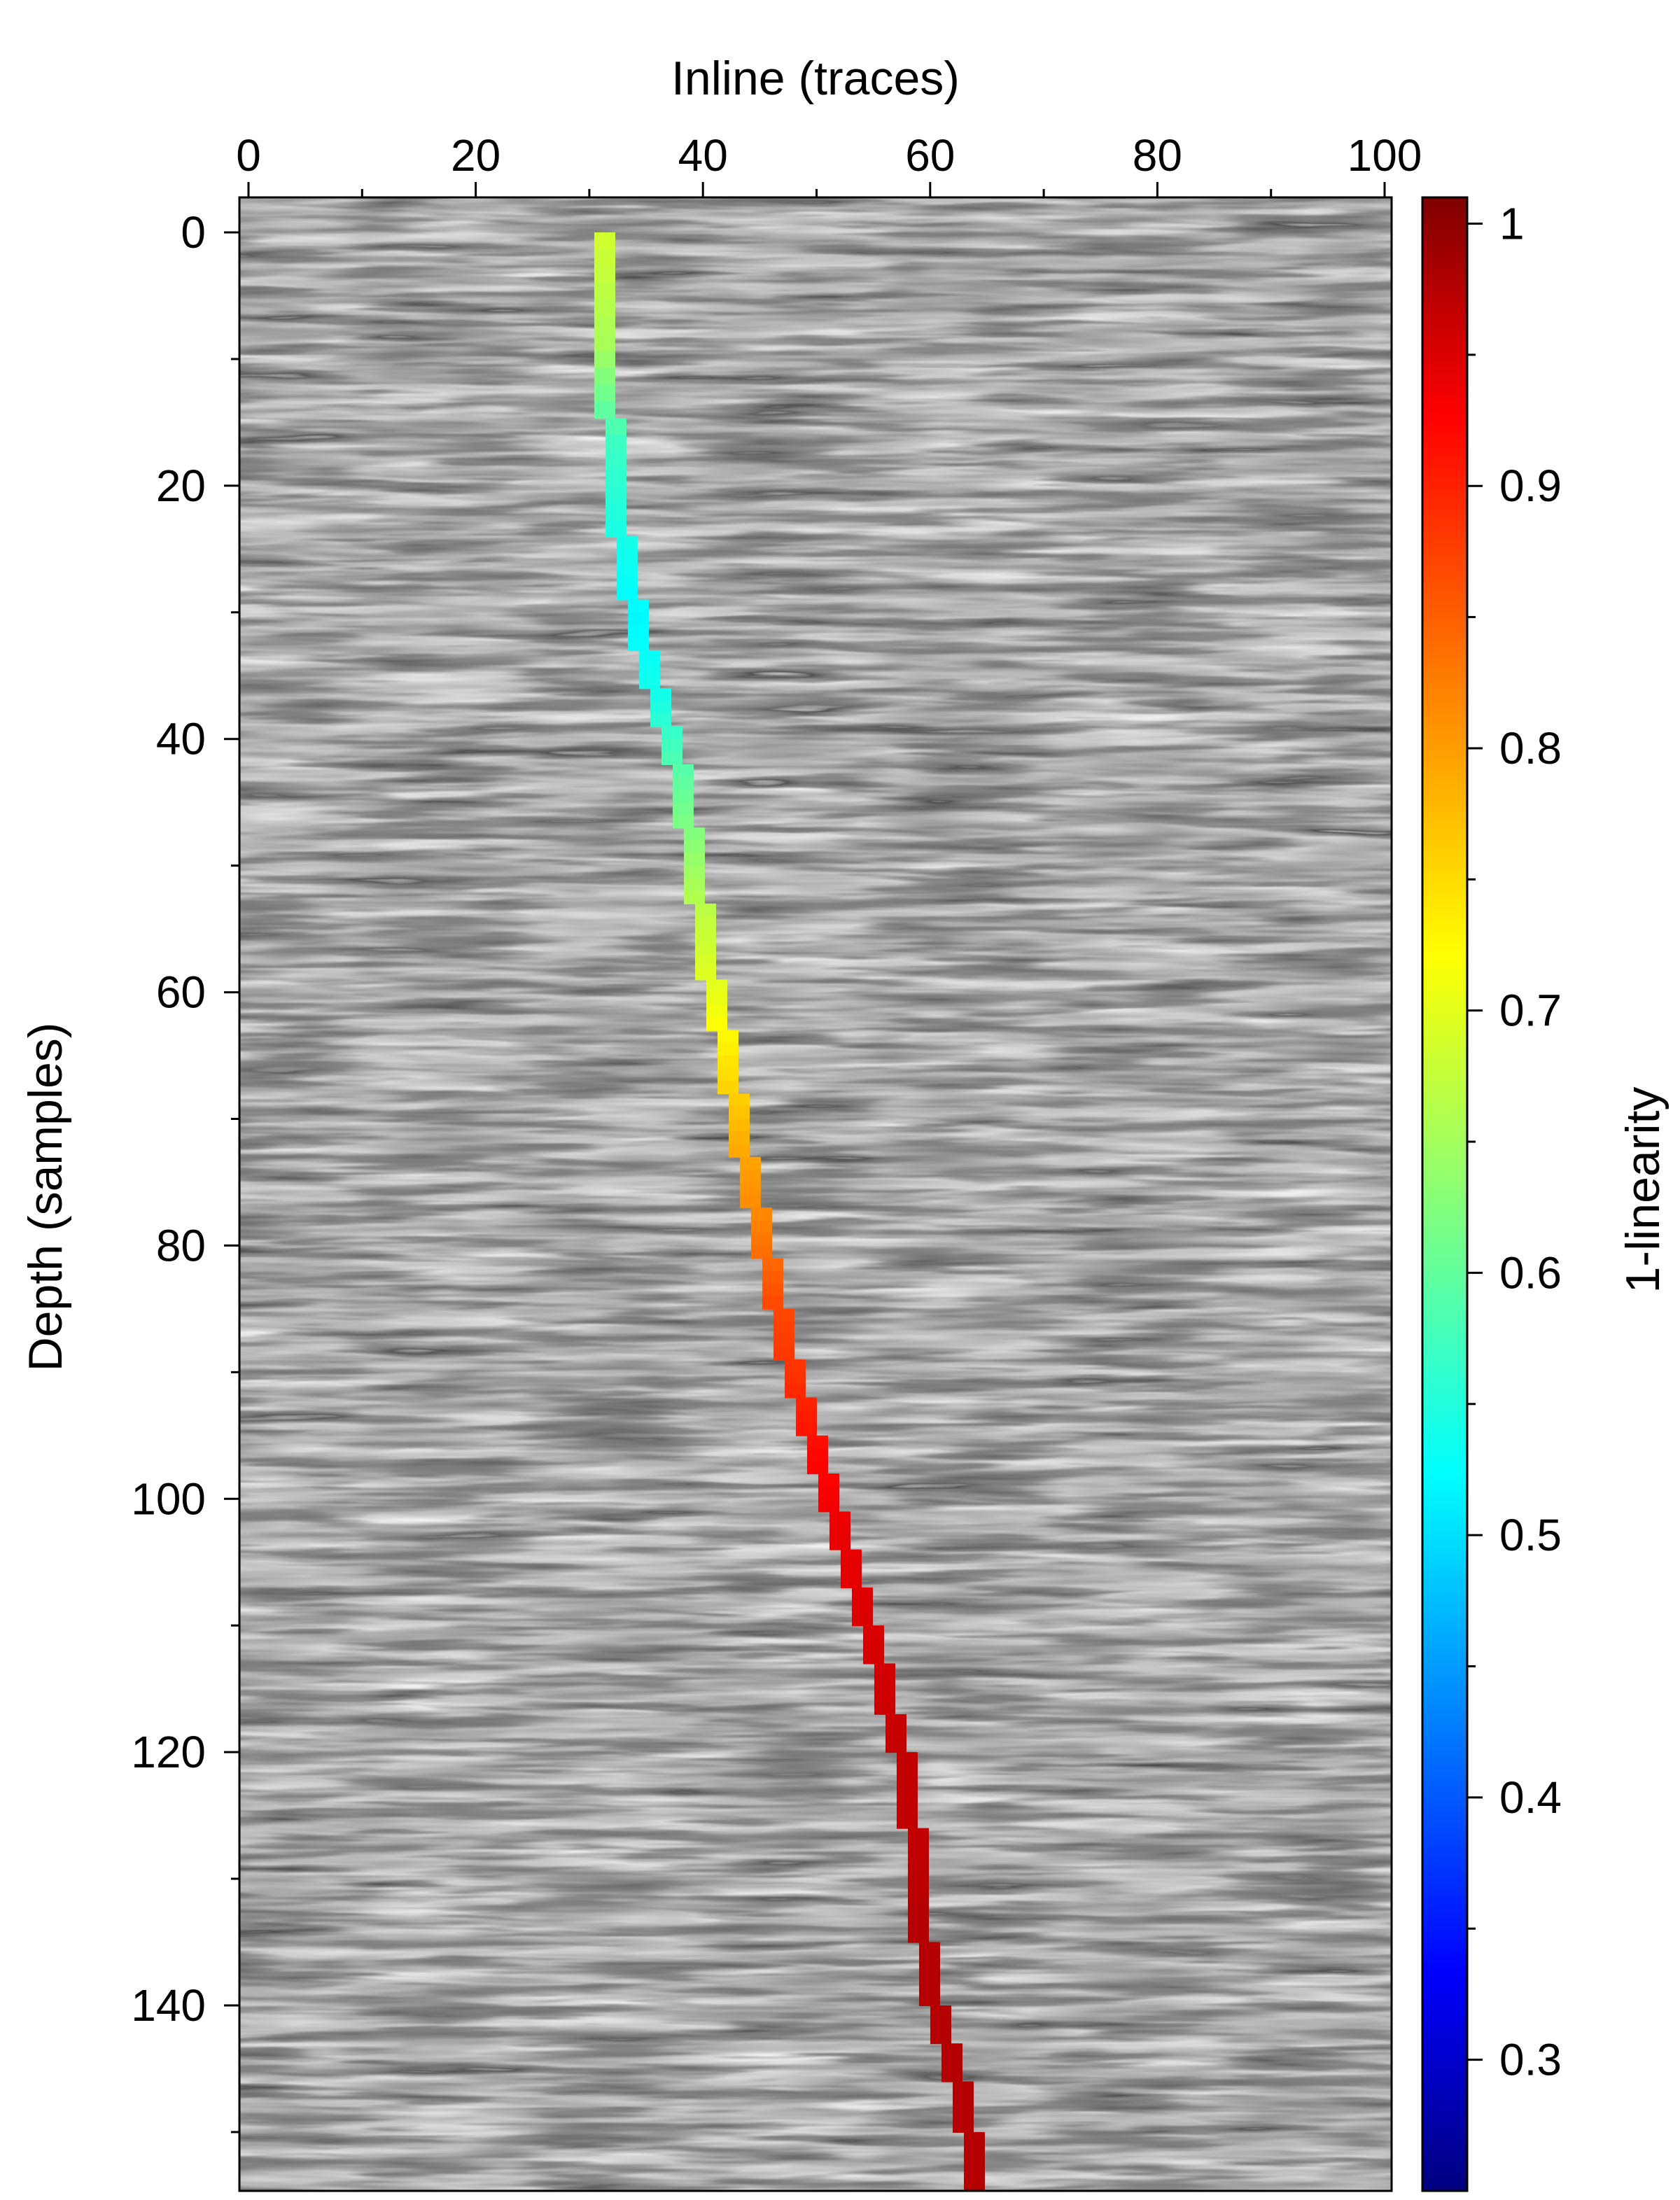 This screenshot has height=2200, width=1680. I want to click on x-axis-title: Inline (traces), so click(815, 78).